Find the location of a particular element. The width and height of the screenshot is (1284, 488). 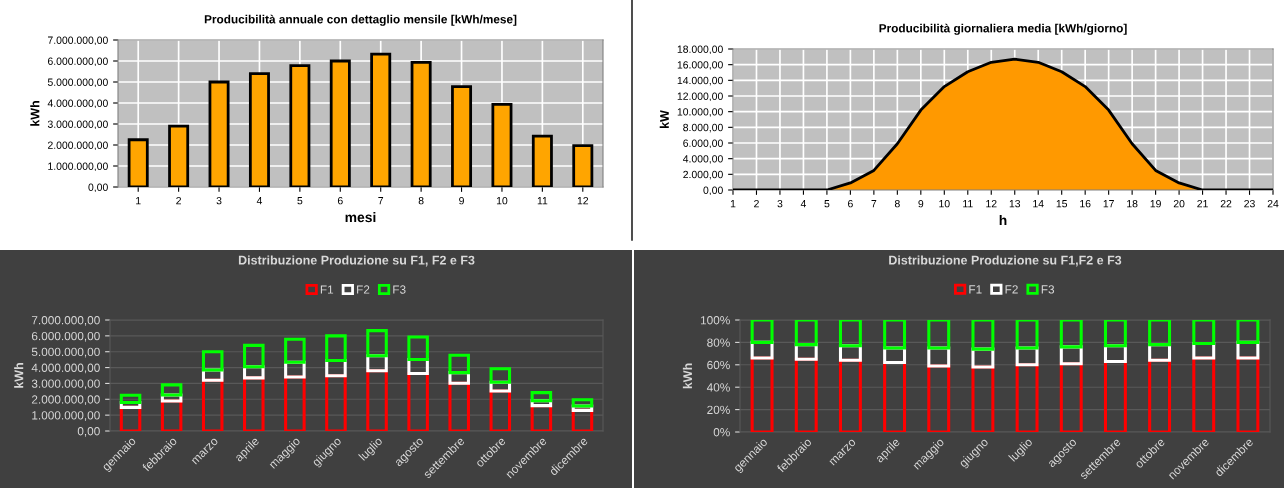

chart-title: Producibilità giornaliera media [kWh/giorno] is located at coordinates (1003, 29).